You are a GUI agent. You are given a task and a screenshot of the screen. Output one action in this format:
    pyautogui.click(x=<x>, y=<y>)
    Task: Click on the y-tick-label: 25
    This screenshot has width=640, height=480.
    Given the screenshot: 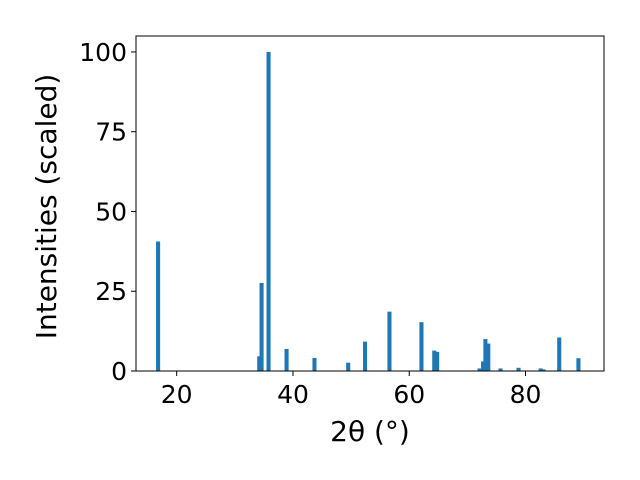 What is the action you would take?
    pyautogui.click(x=111, y=291)
    